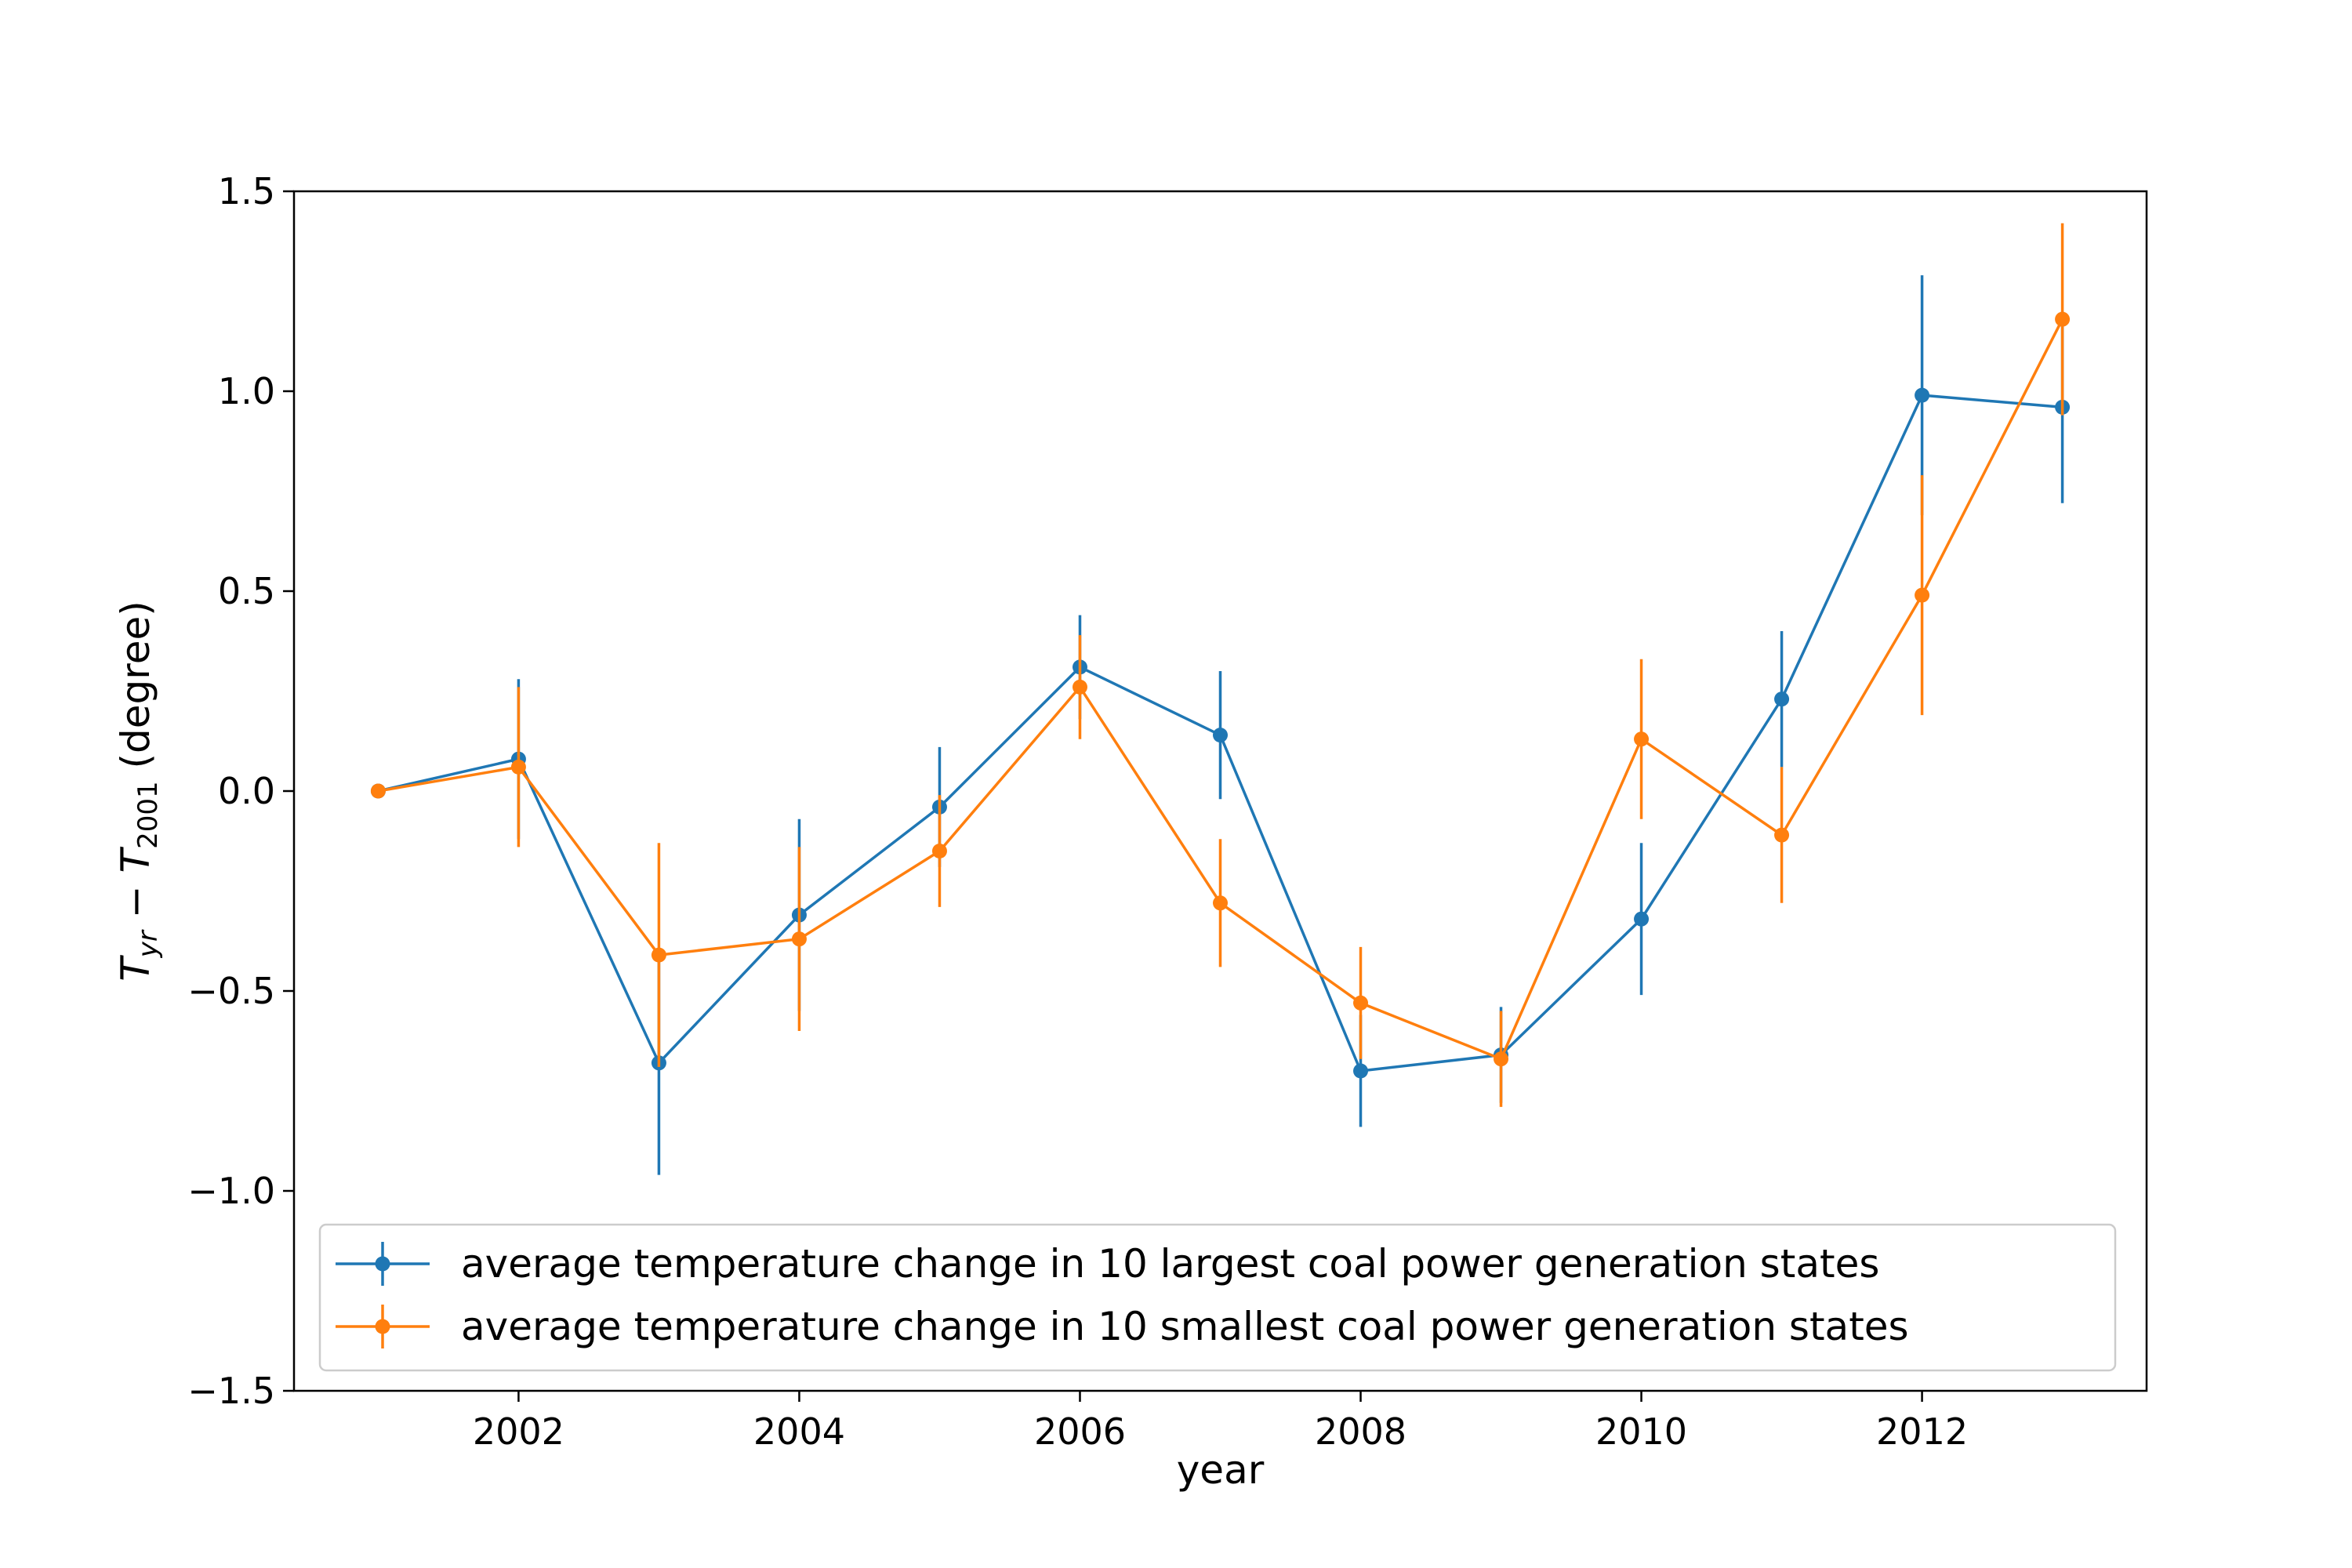 This screenshot has width=2352, height=1568. Describe the element at coordinates (1080, 1431) in the screenshot. I see `x-tick-label: 2006` at that location.